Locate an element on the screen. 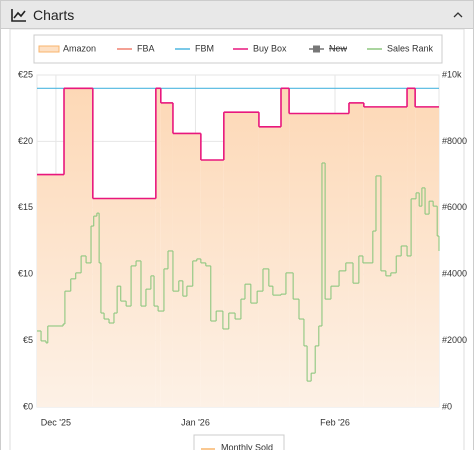  legend-label: FBM is located at coordinates (204, 48).